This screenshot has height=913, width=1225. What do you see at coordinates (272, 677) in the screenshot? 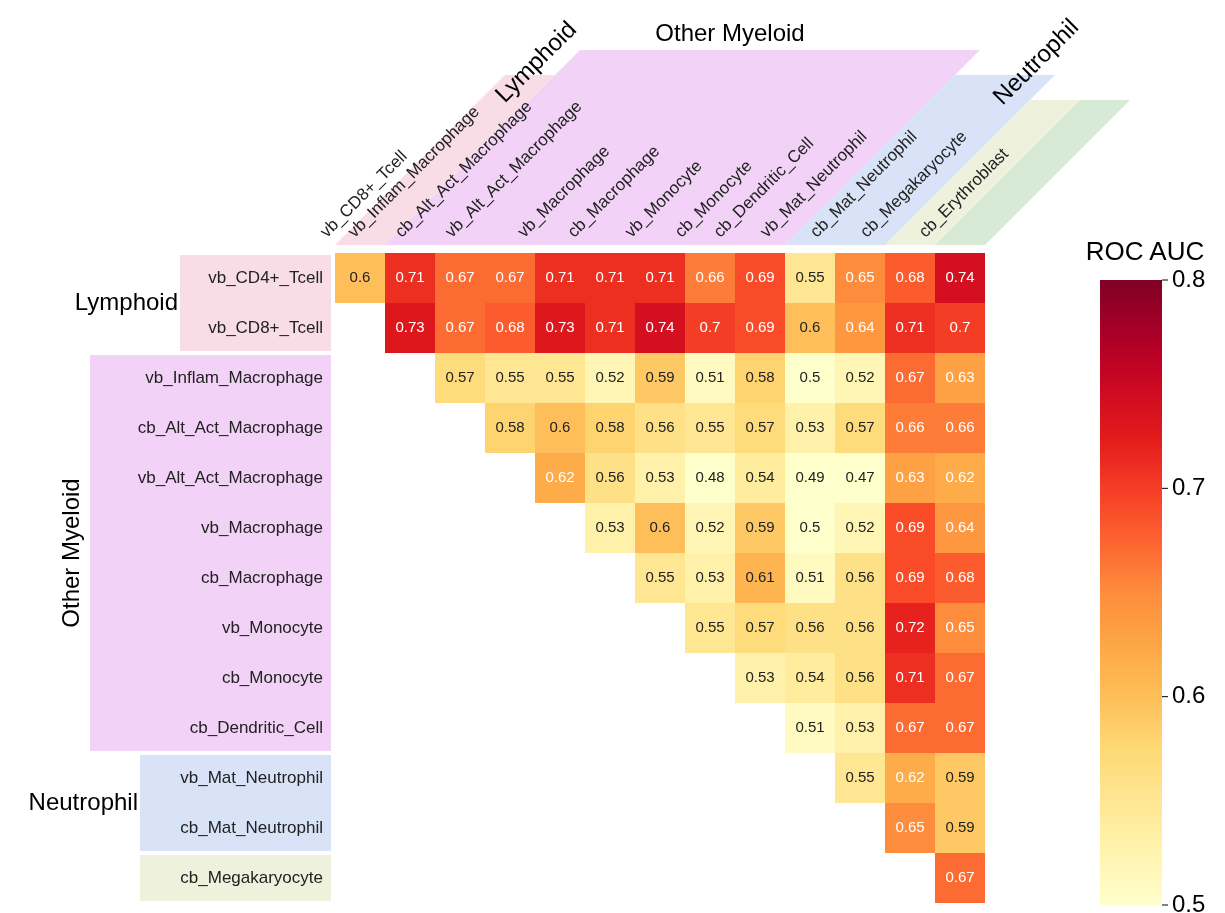
I see `y-tick-label: cb_Monocyte` at bounding box center [272, 677].